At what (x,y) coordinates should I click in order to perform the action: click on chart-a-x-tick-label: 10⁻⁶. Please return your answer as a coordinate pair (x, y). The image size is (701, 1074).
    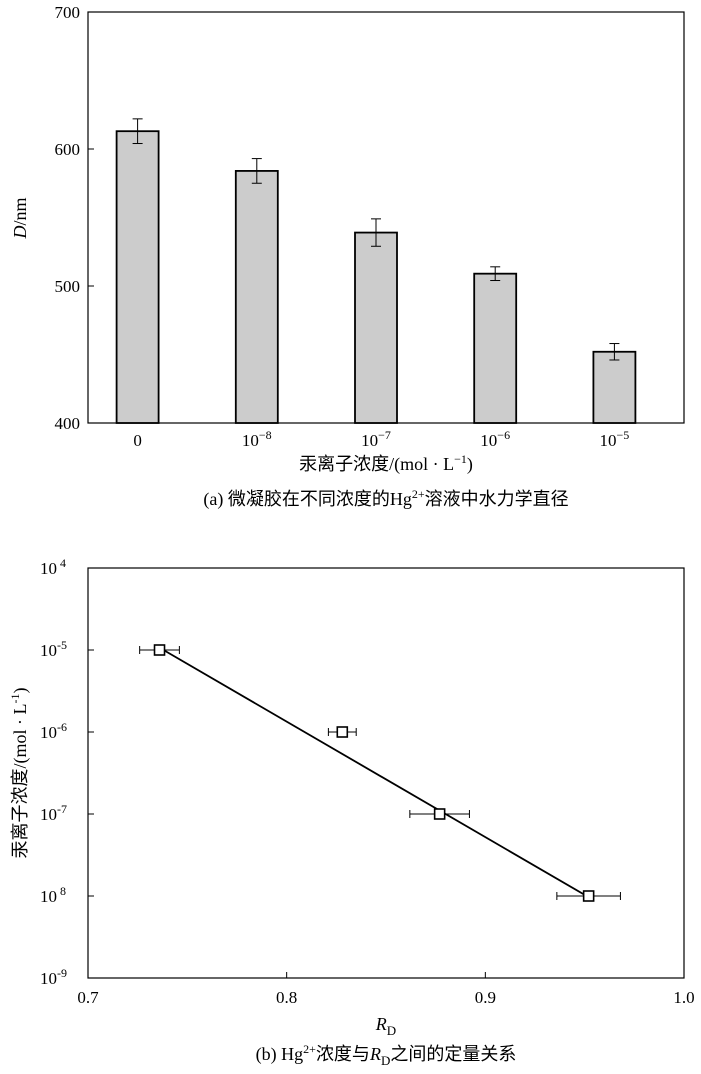
    Looking at the image, I should click on (495, 439).